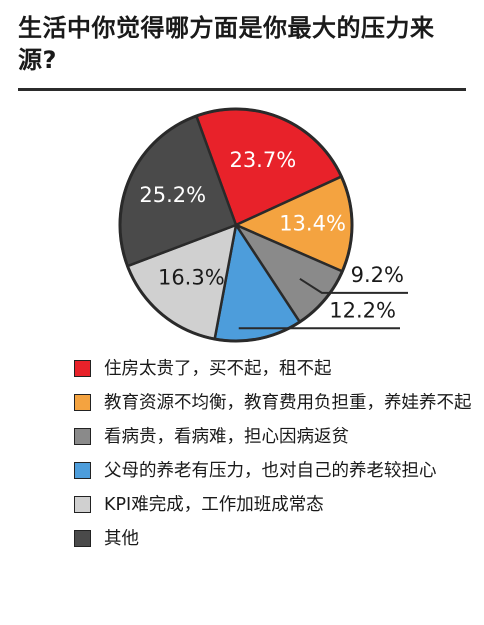 The height and width of the screenshot is (625, 484). Describe the element at coordinates (262, 160) in the screenshot. I see `data-label-housing: 23.7%` at that location.